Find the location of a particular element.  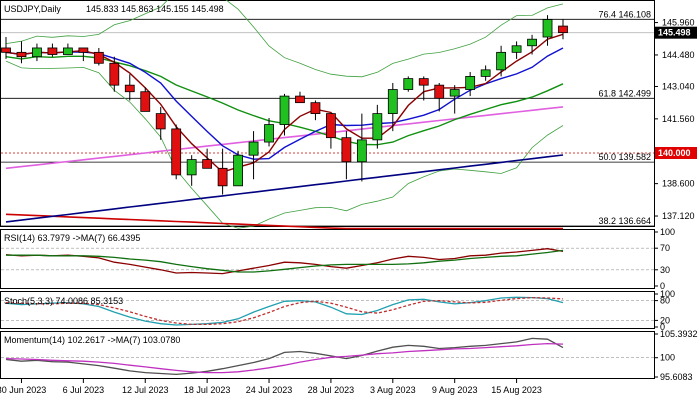

rsi-line is located at coordinates (284, 261).